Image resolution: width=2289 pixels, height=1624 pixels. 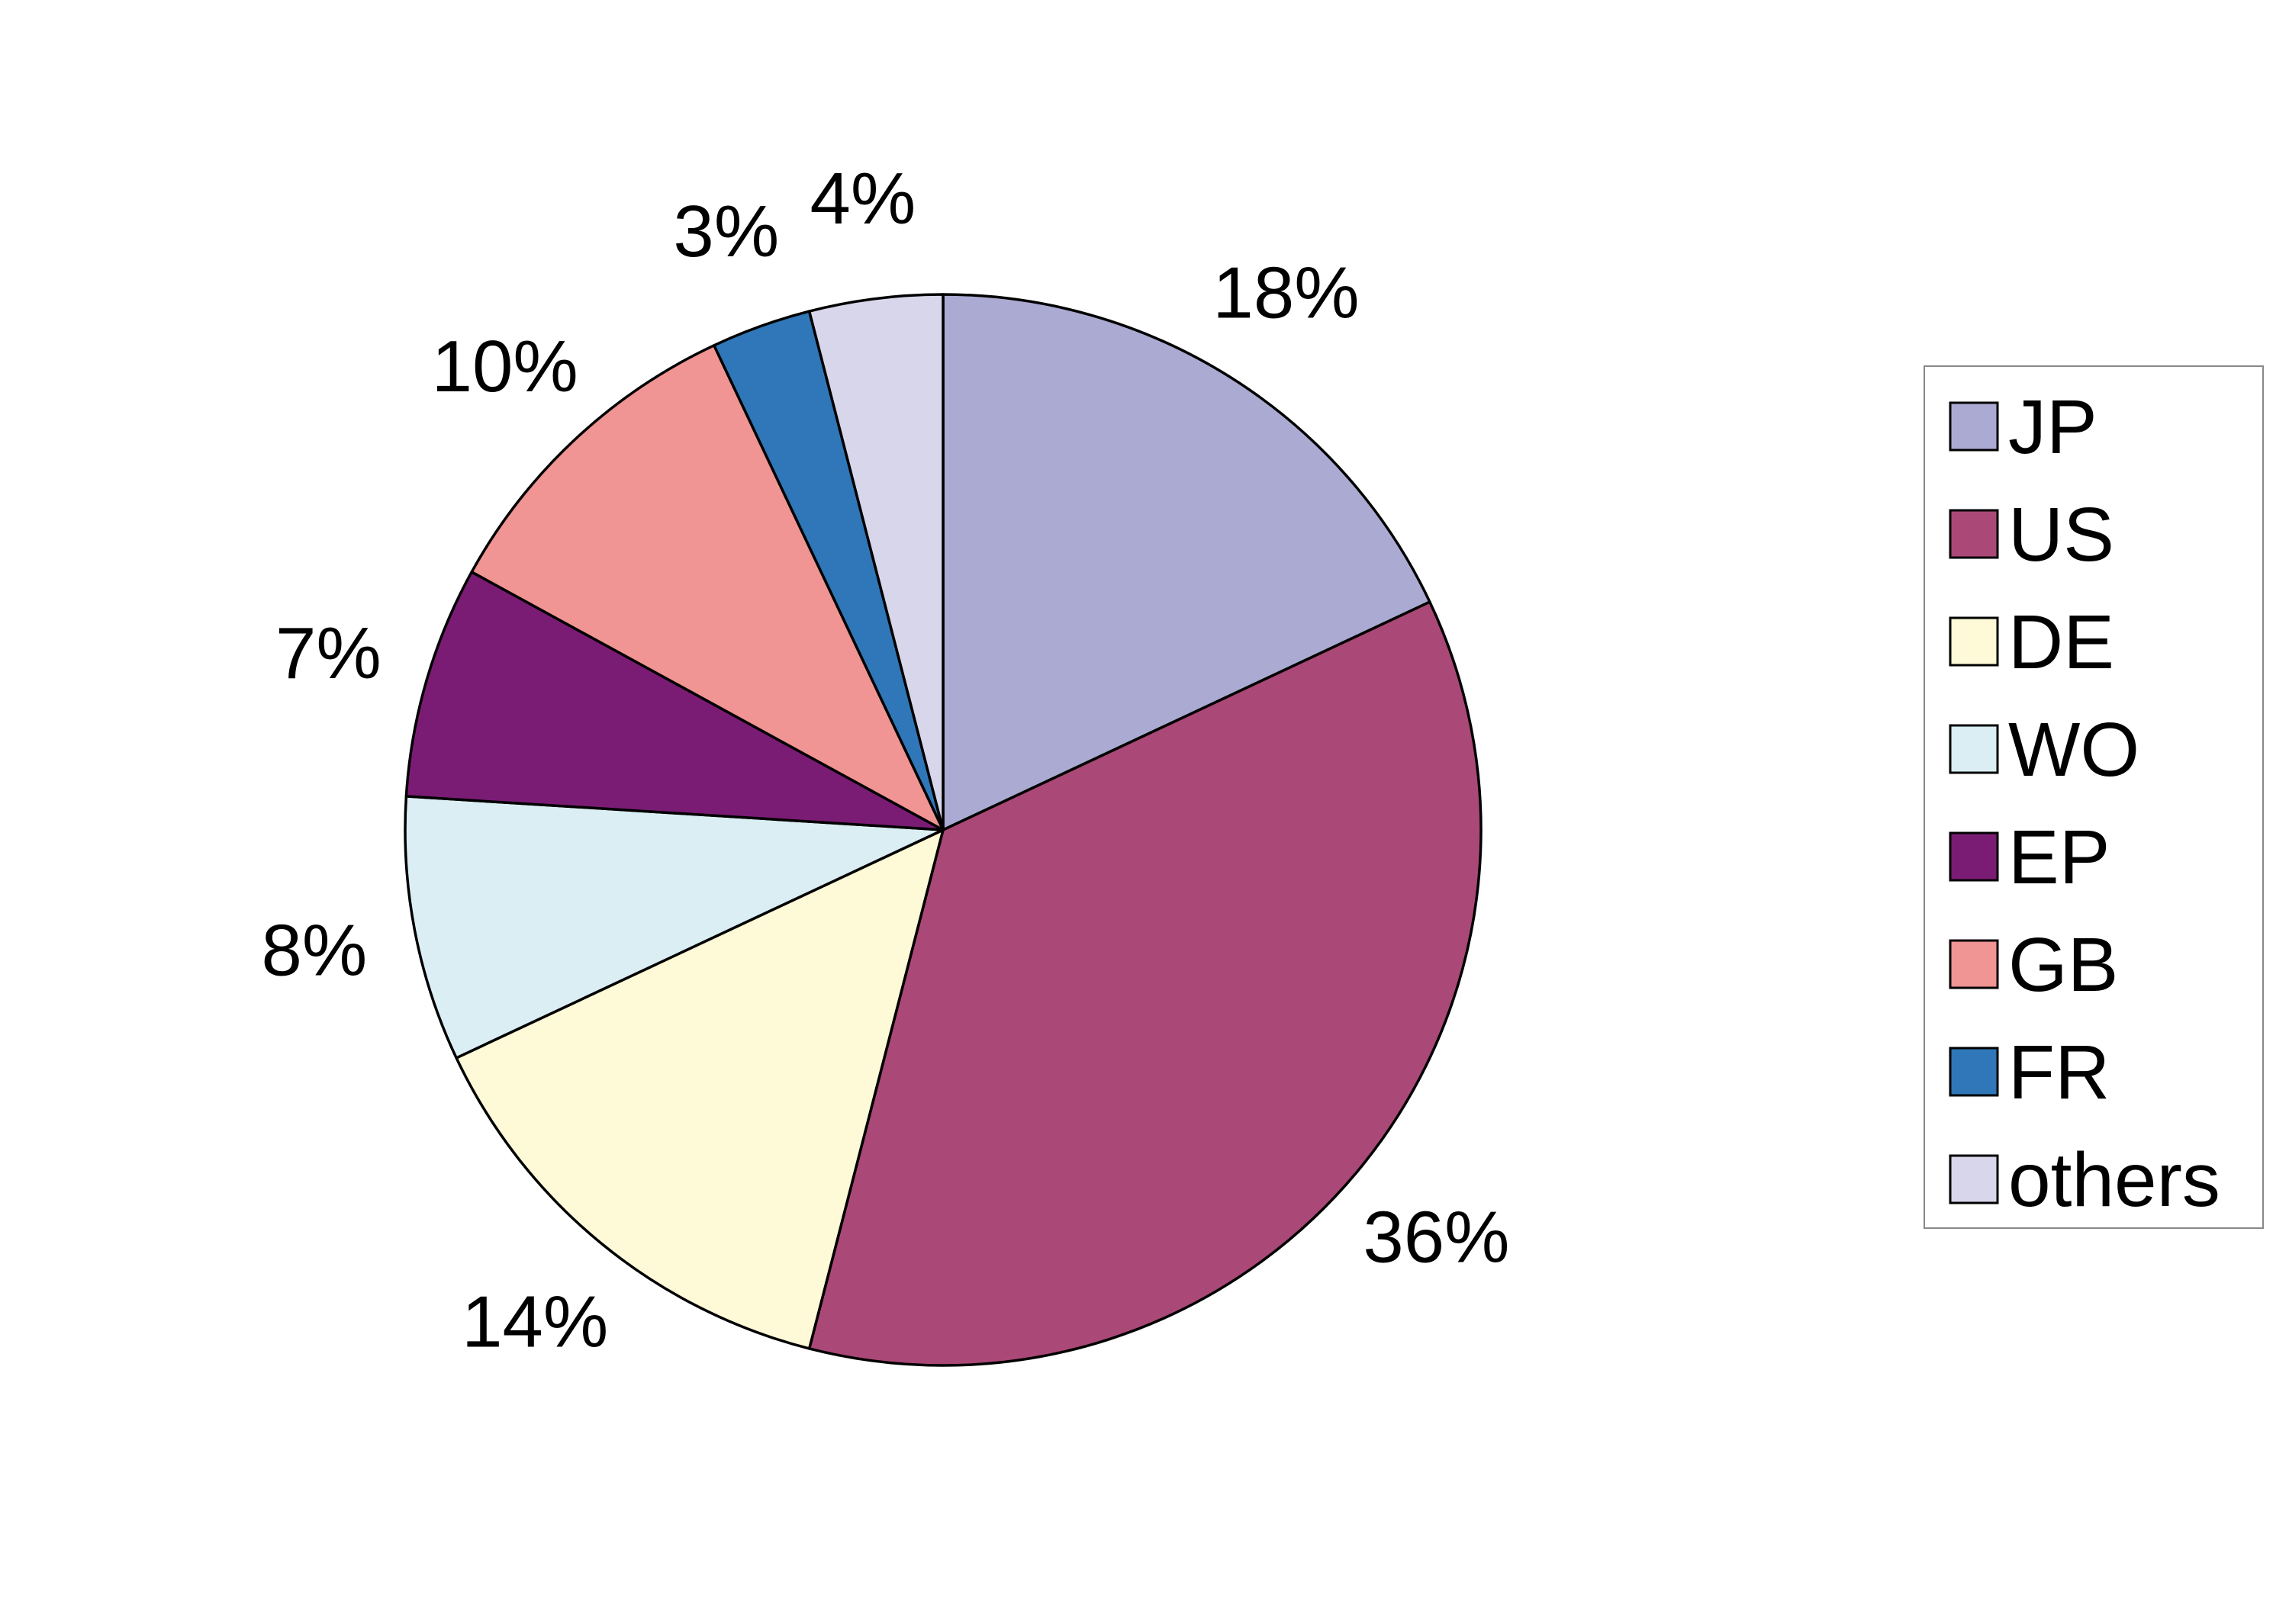 I want to click on slice-label-gb: 10%, so click(x=505, y=366).